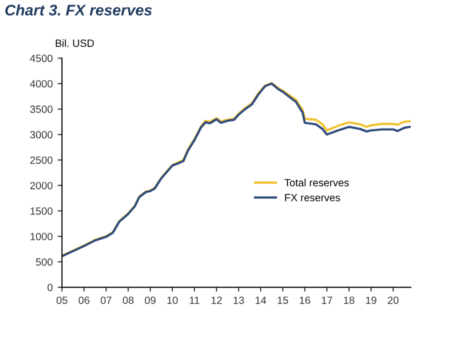 The image size is (459, 342). What do you see at coordinates (316, 182) in the screenshot?
I see `legend-label: Total reserves` at bounding box center [316, 182].